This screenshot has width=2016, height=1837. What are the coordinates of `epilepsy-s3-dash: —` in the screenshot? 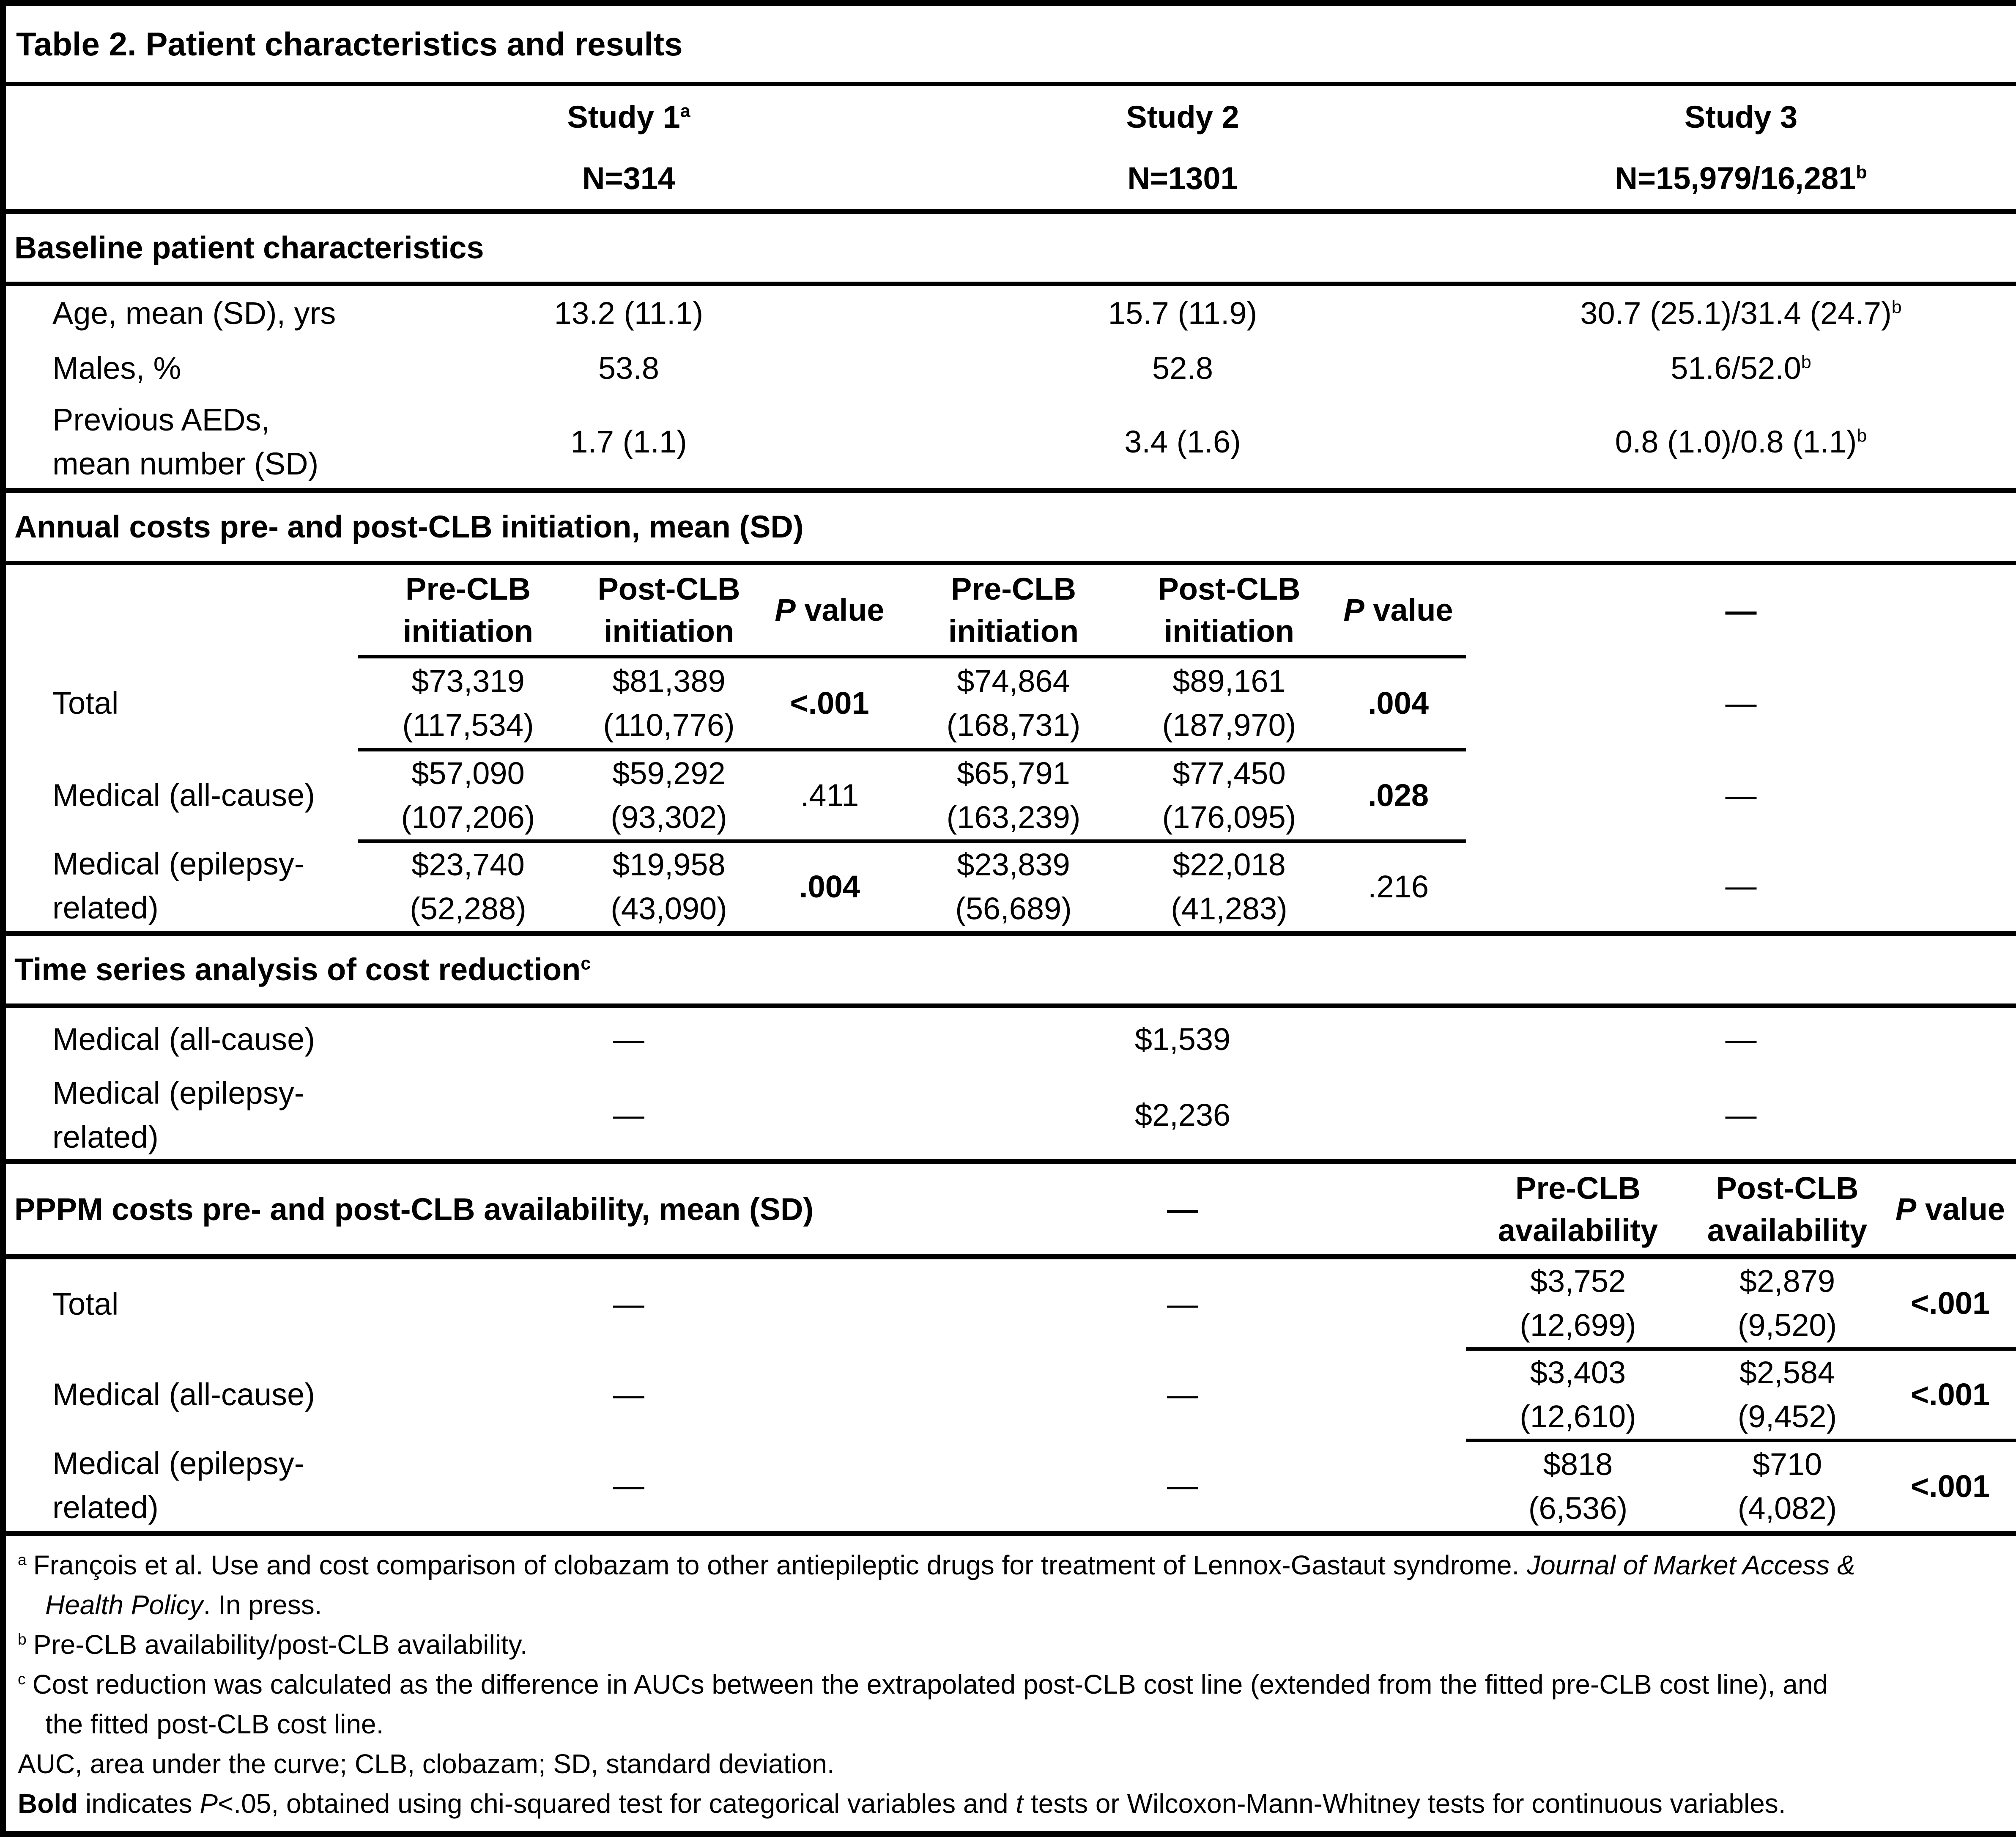 It's located at (1741, 888).